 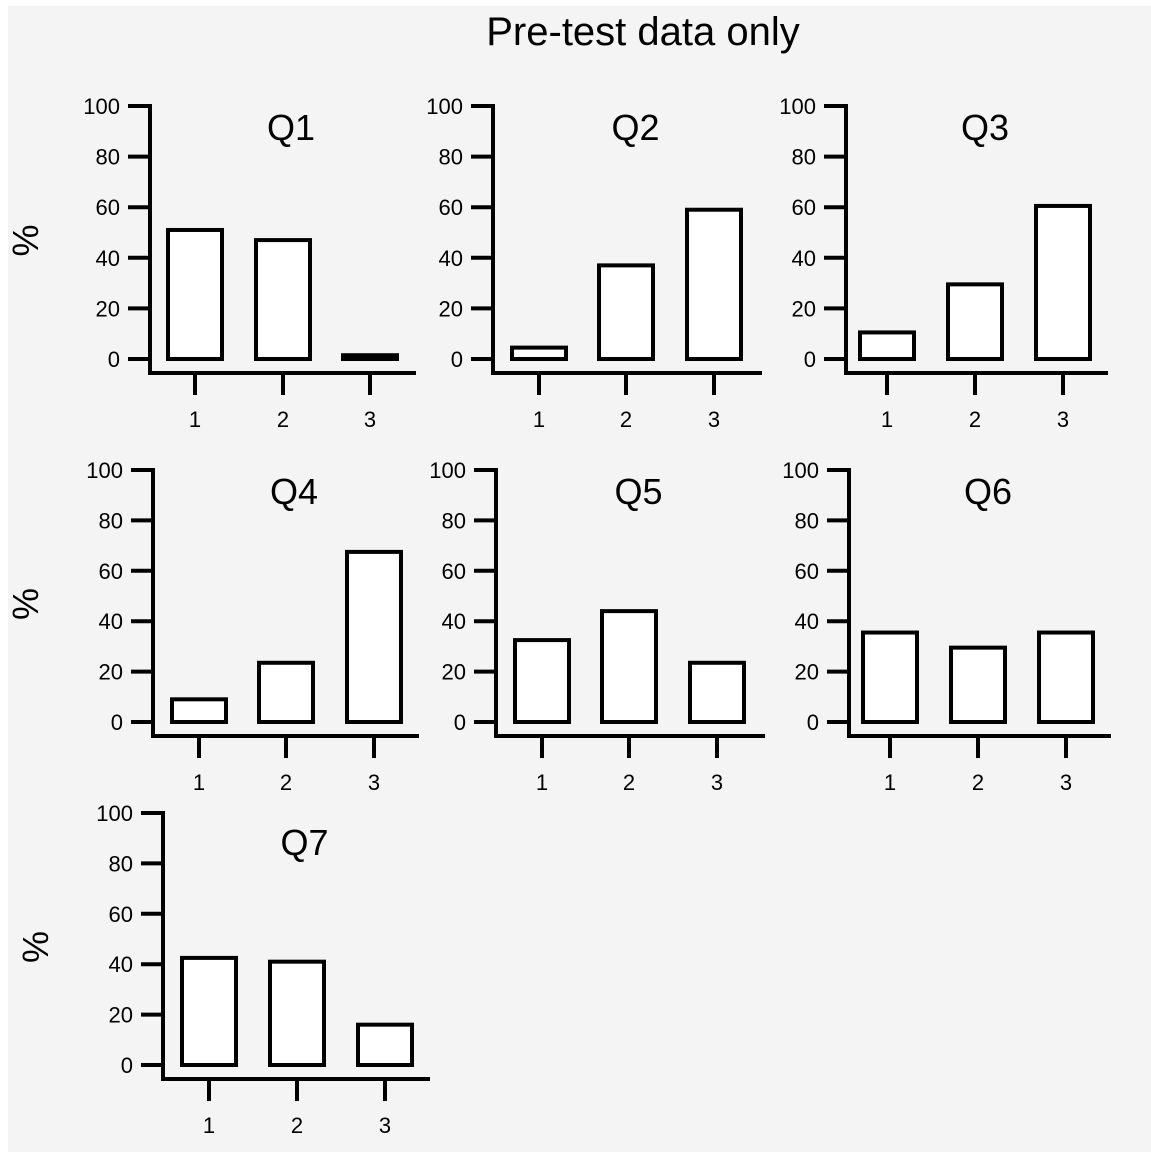 What do you see at coordinates (988, 491) in the screenshot?
I see `panel-title: Q6` at bounding box center [988, 491].